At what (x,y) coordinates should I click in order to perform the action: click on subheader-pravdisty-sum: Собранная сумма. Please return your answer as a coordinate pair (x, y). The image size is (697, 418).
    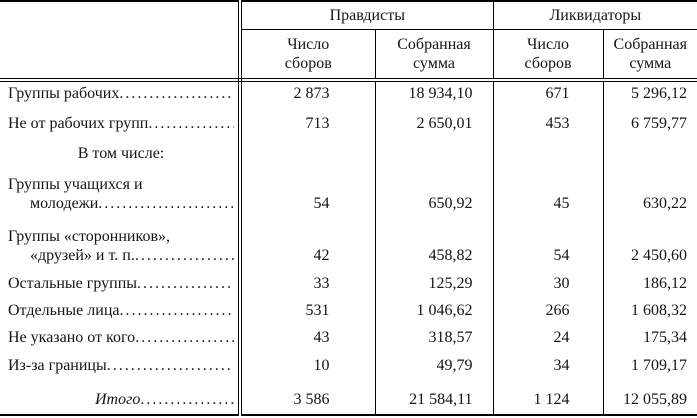
    Looking at the image, I should click on (434, 55).